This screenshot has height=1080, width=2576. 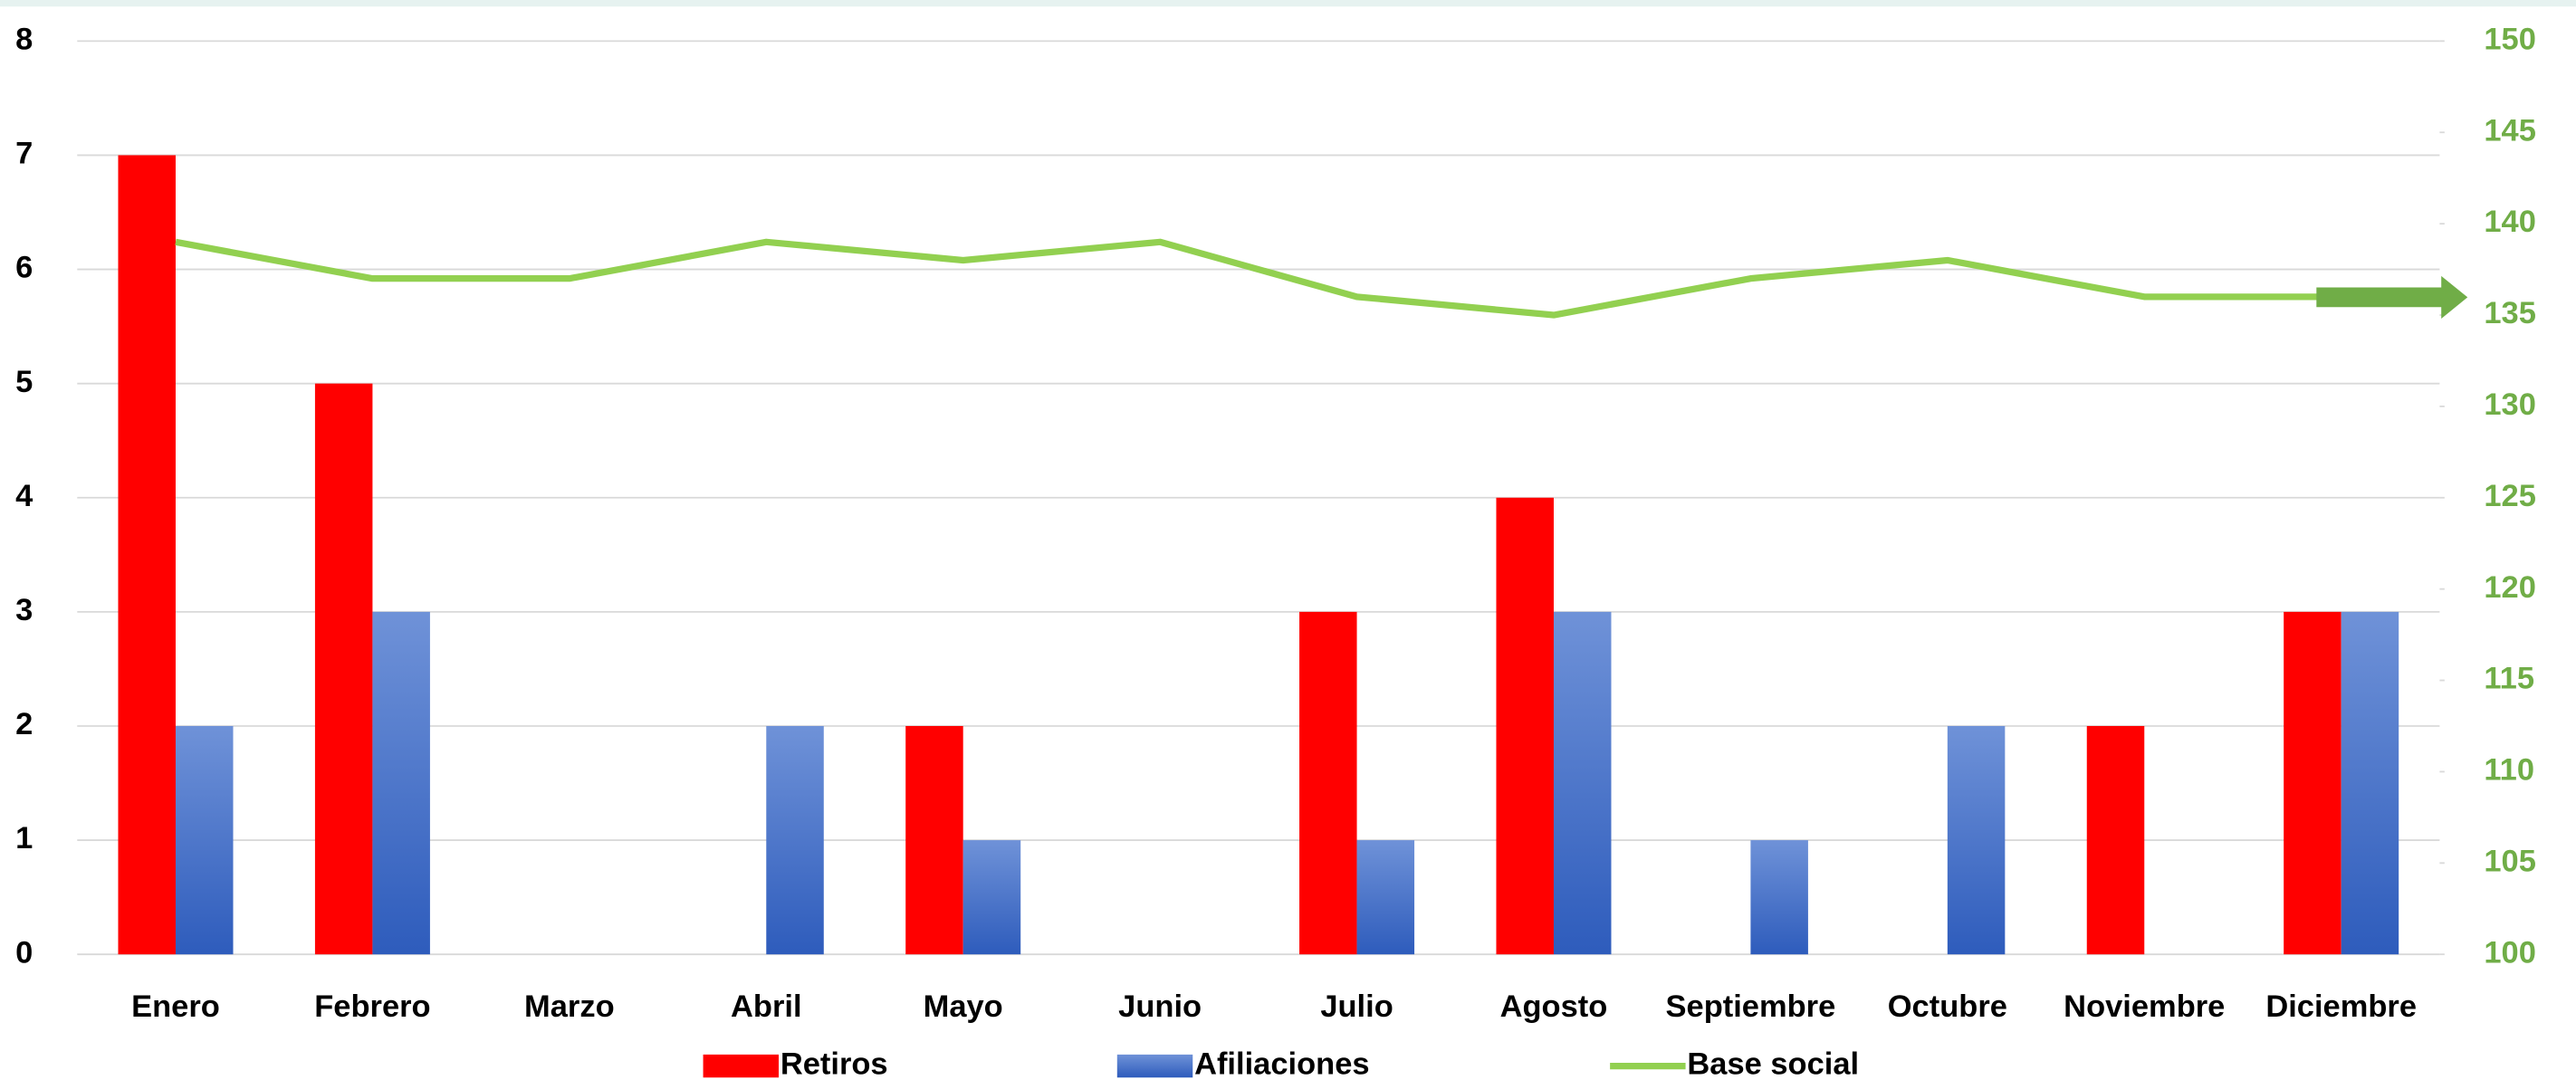 I want to click on y2-tick-label: 130, so click(x=2510, y=404).